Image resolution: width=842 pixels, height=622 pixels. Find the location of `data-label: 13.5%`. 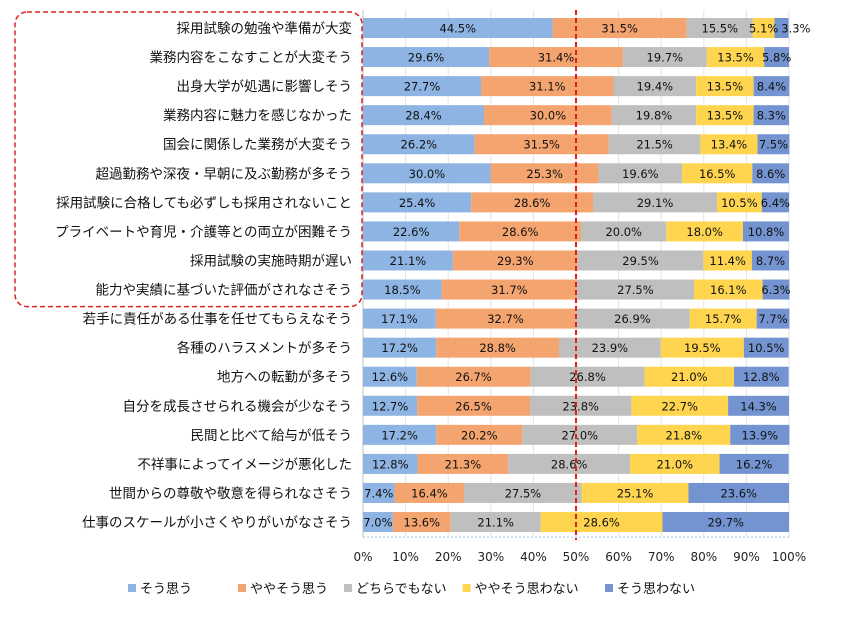

data-label: 13.5% is located at coordinates (735, 58).